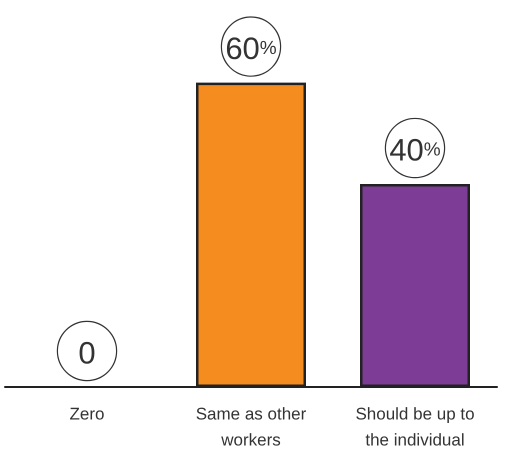 The image size is (520, 453). Describe the element at coordinates (251, 48) in the screenshot. I see `data-label: 60%` at that location.